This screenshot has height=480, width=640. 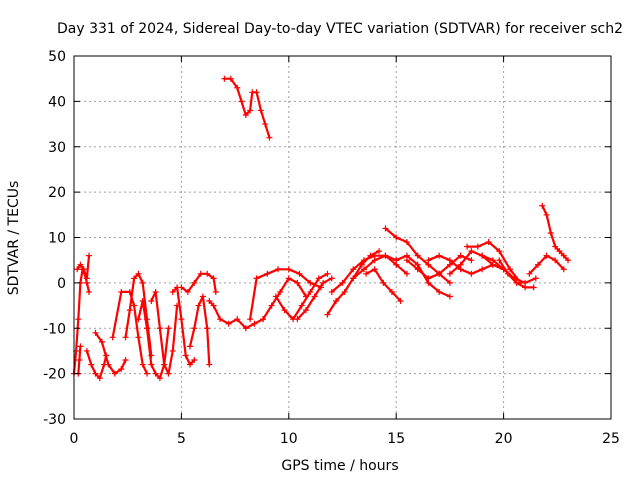 I want to click on x-tick-label: 20, so click(x=504, y=439).